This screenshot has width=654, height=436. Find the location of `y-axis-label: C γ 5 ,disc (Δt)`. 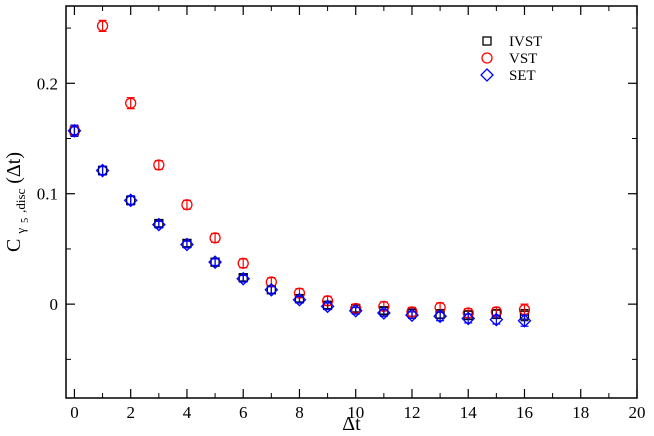

y-axis-label: C γ 5 ,disc (Δt) is located at coordinates (18, 202).